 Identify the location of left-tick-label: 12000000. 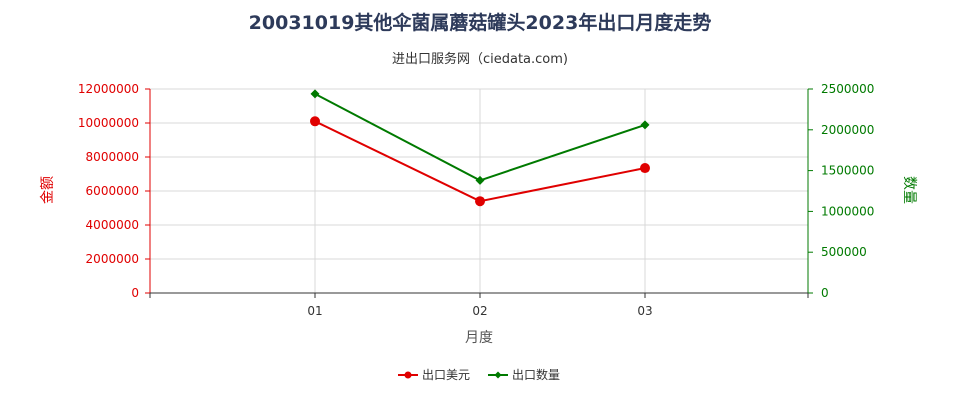
(108, 89).